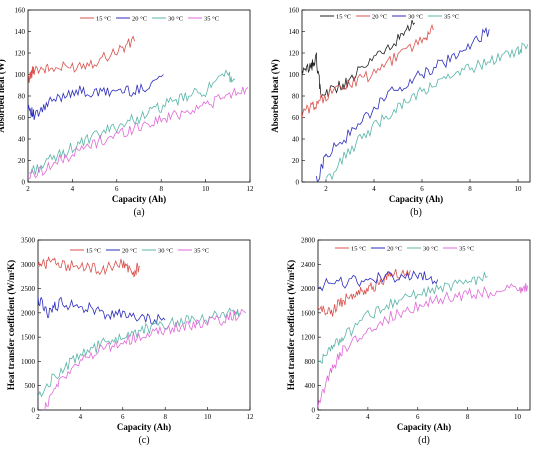 Image resolution: width=550 pixels, height=453 pixels. What do you see at coordinates (143, 440) in the screenshot?
I see `panel-label: (c)` at bounding box center [143, 440].